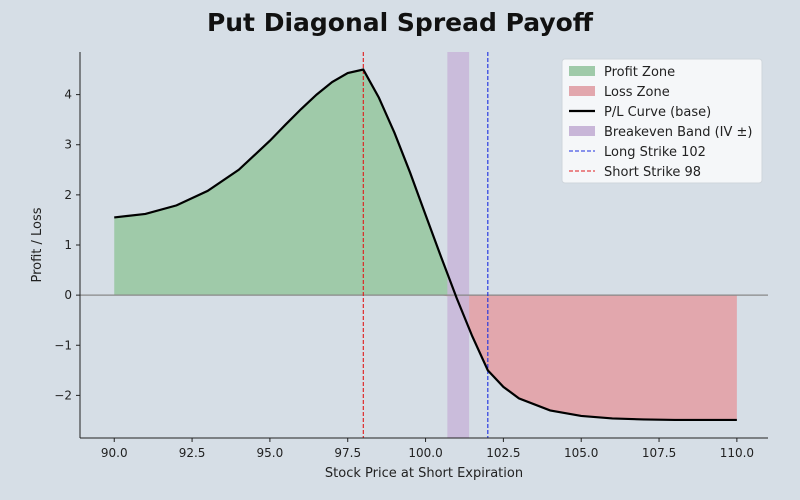  I want to click on x-tick-label: 105.0, so click(581, 453).